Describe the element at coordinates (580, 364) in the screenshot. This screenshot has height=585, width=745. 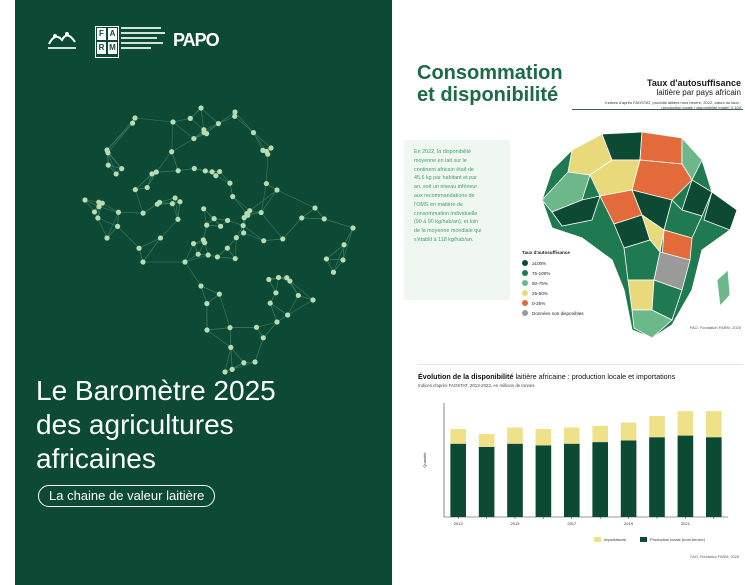
I see `section-divider` at that location.